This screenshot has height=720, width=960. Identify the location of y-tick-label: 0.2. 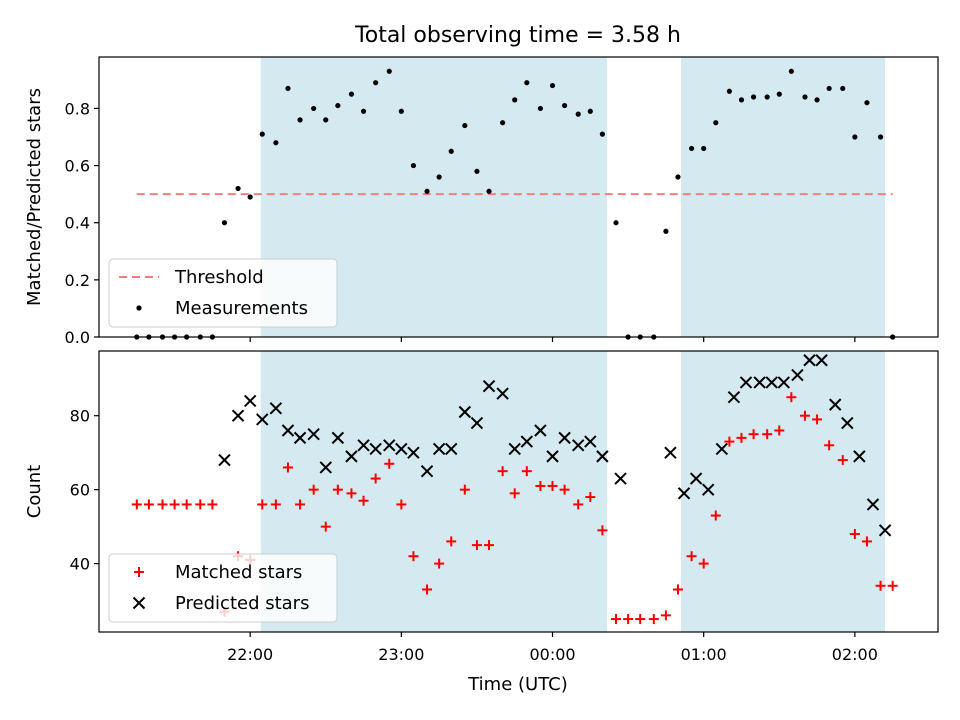
(77, 280).